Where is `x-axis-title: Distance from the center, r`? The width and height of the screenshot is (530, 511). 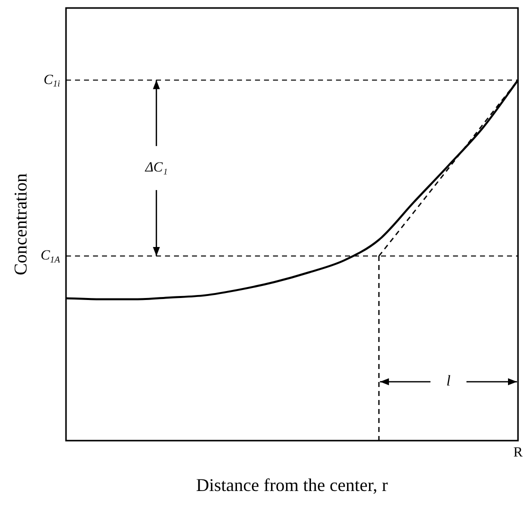
x-axis-title: Distance from the center, r is located at coordinates (292, 484).